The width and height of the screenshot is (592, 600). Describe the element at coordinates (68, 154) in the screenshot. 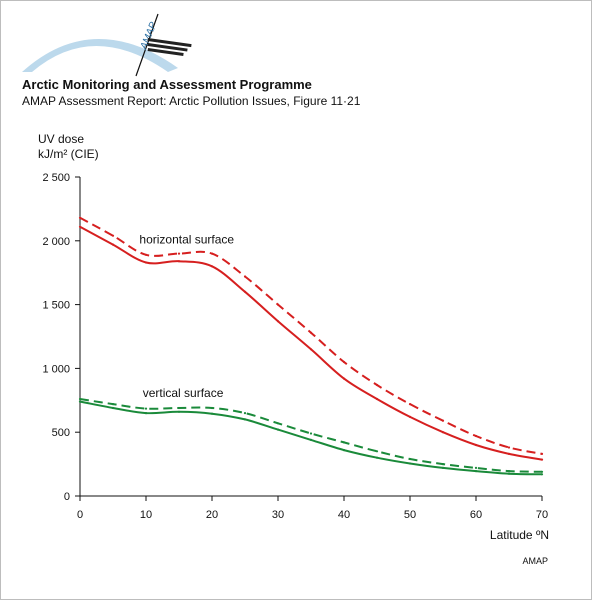

I see `y-axis-label-unit: kJ/m² (CIE)` at that location.